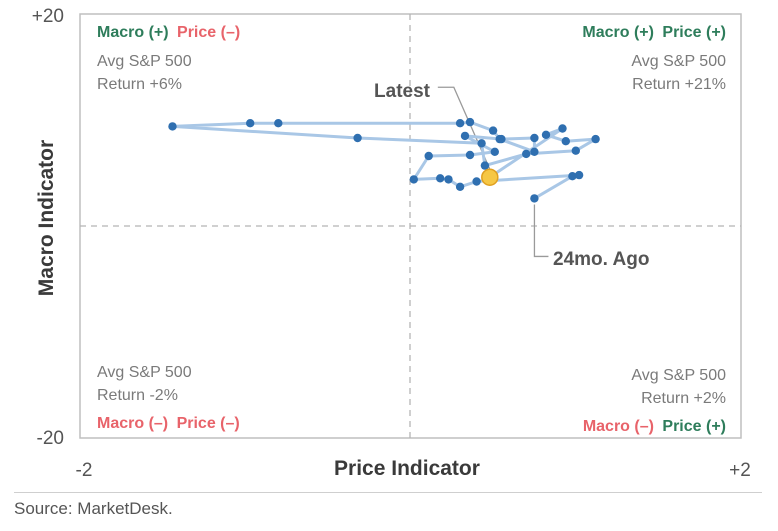 The width and height of the screenshot is (778, 531). Describe the element at coordinates (402, 91) in the screenshot. I see `latest-annotation: Latest` at that location.